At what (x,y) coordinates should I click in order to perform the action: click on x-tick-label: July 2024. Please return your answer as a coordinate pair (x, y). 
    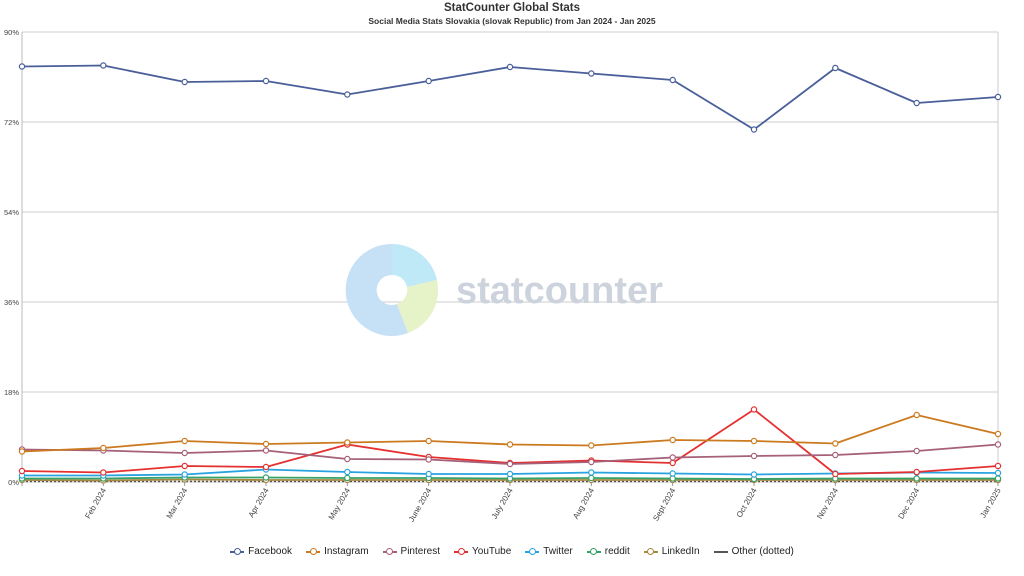
    Looking at the image, I should click on (502, 503).